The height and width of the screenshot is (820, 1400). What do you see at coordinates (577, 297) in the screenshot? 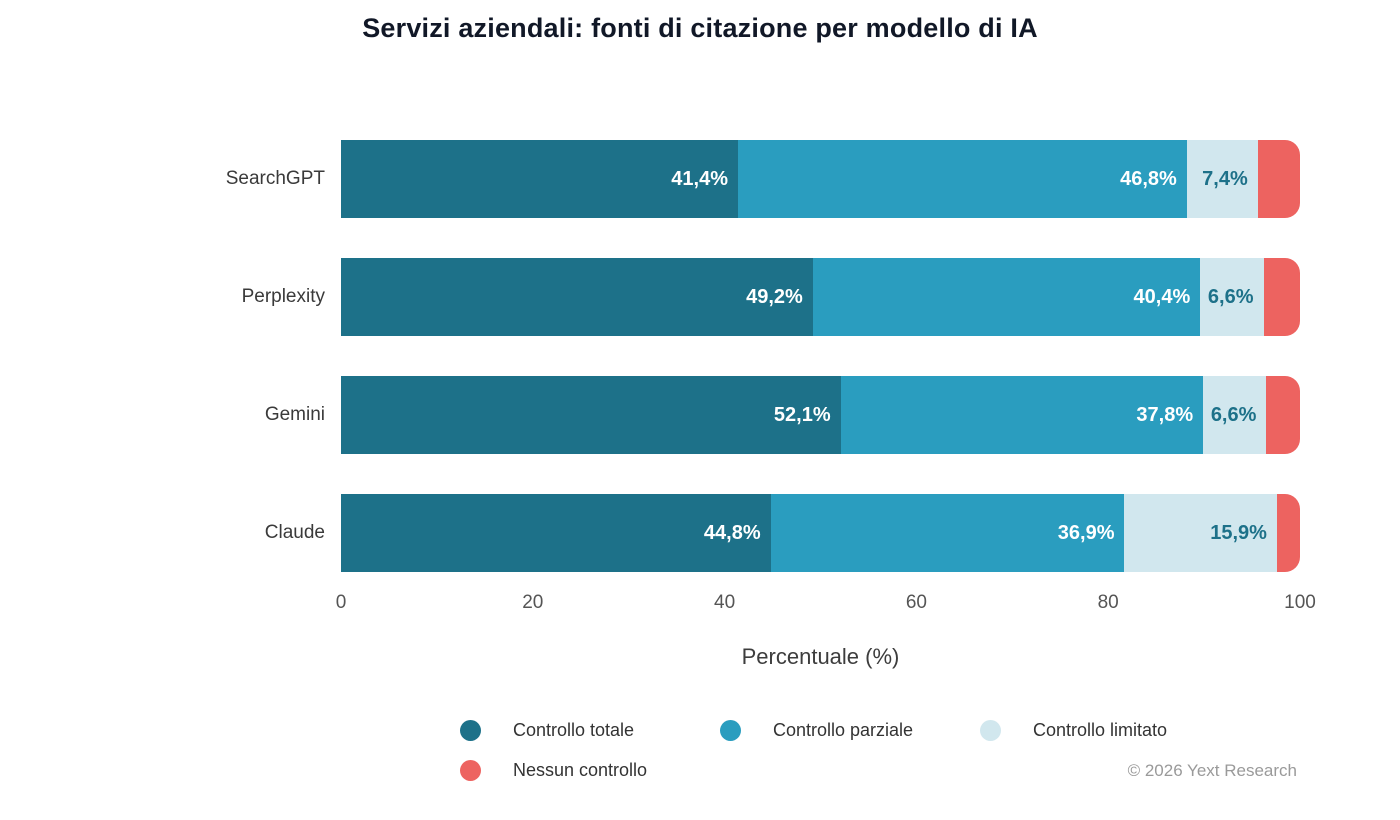
I see `bar-segment-controllo-totale: 49,2%` at bounding box center [577, 297].